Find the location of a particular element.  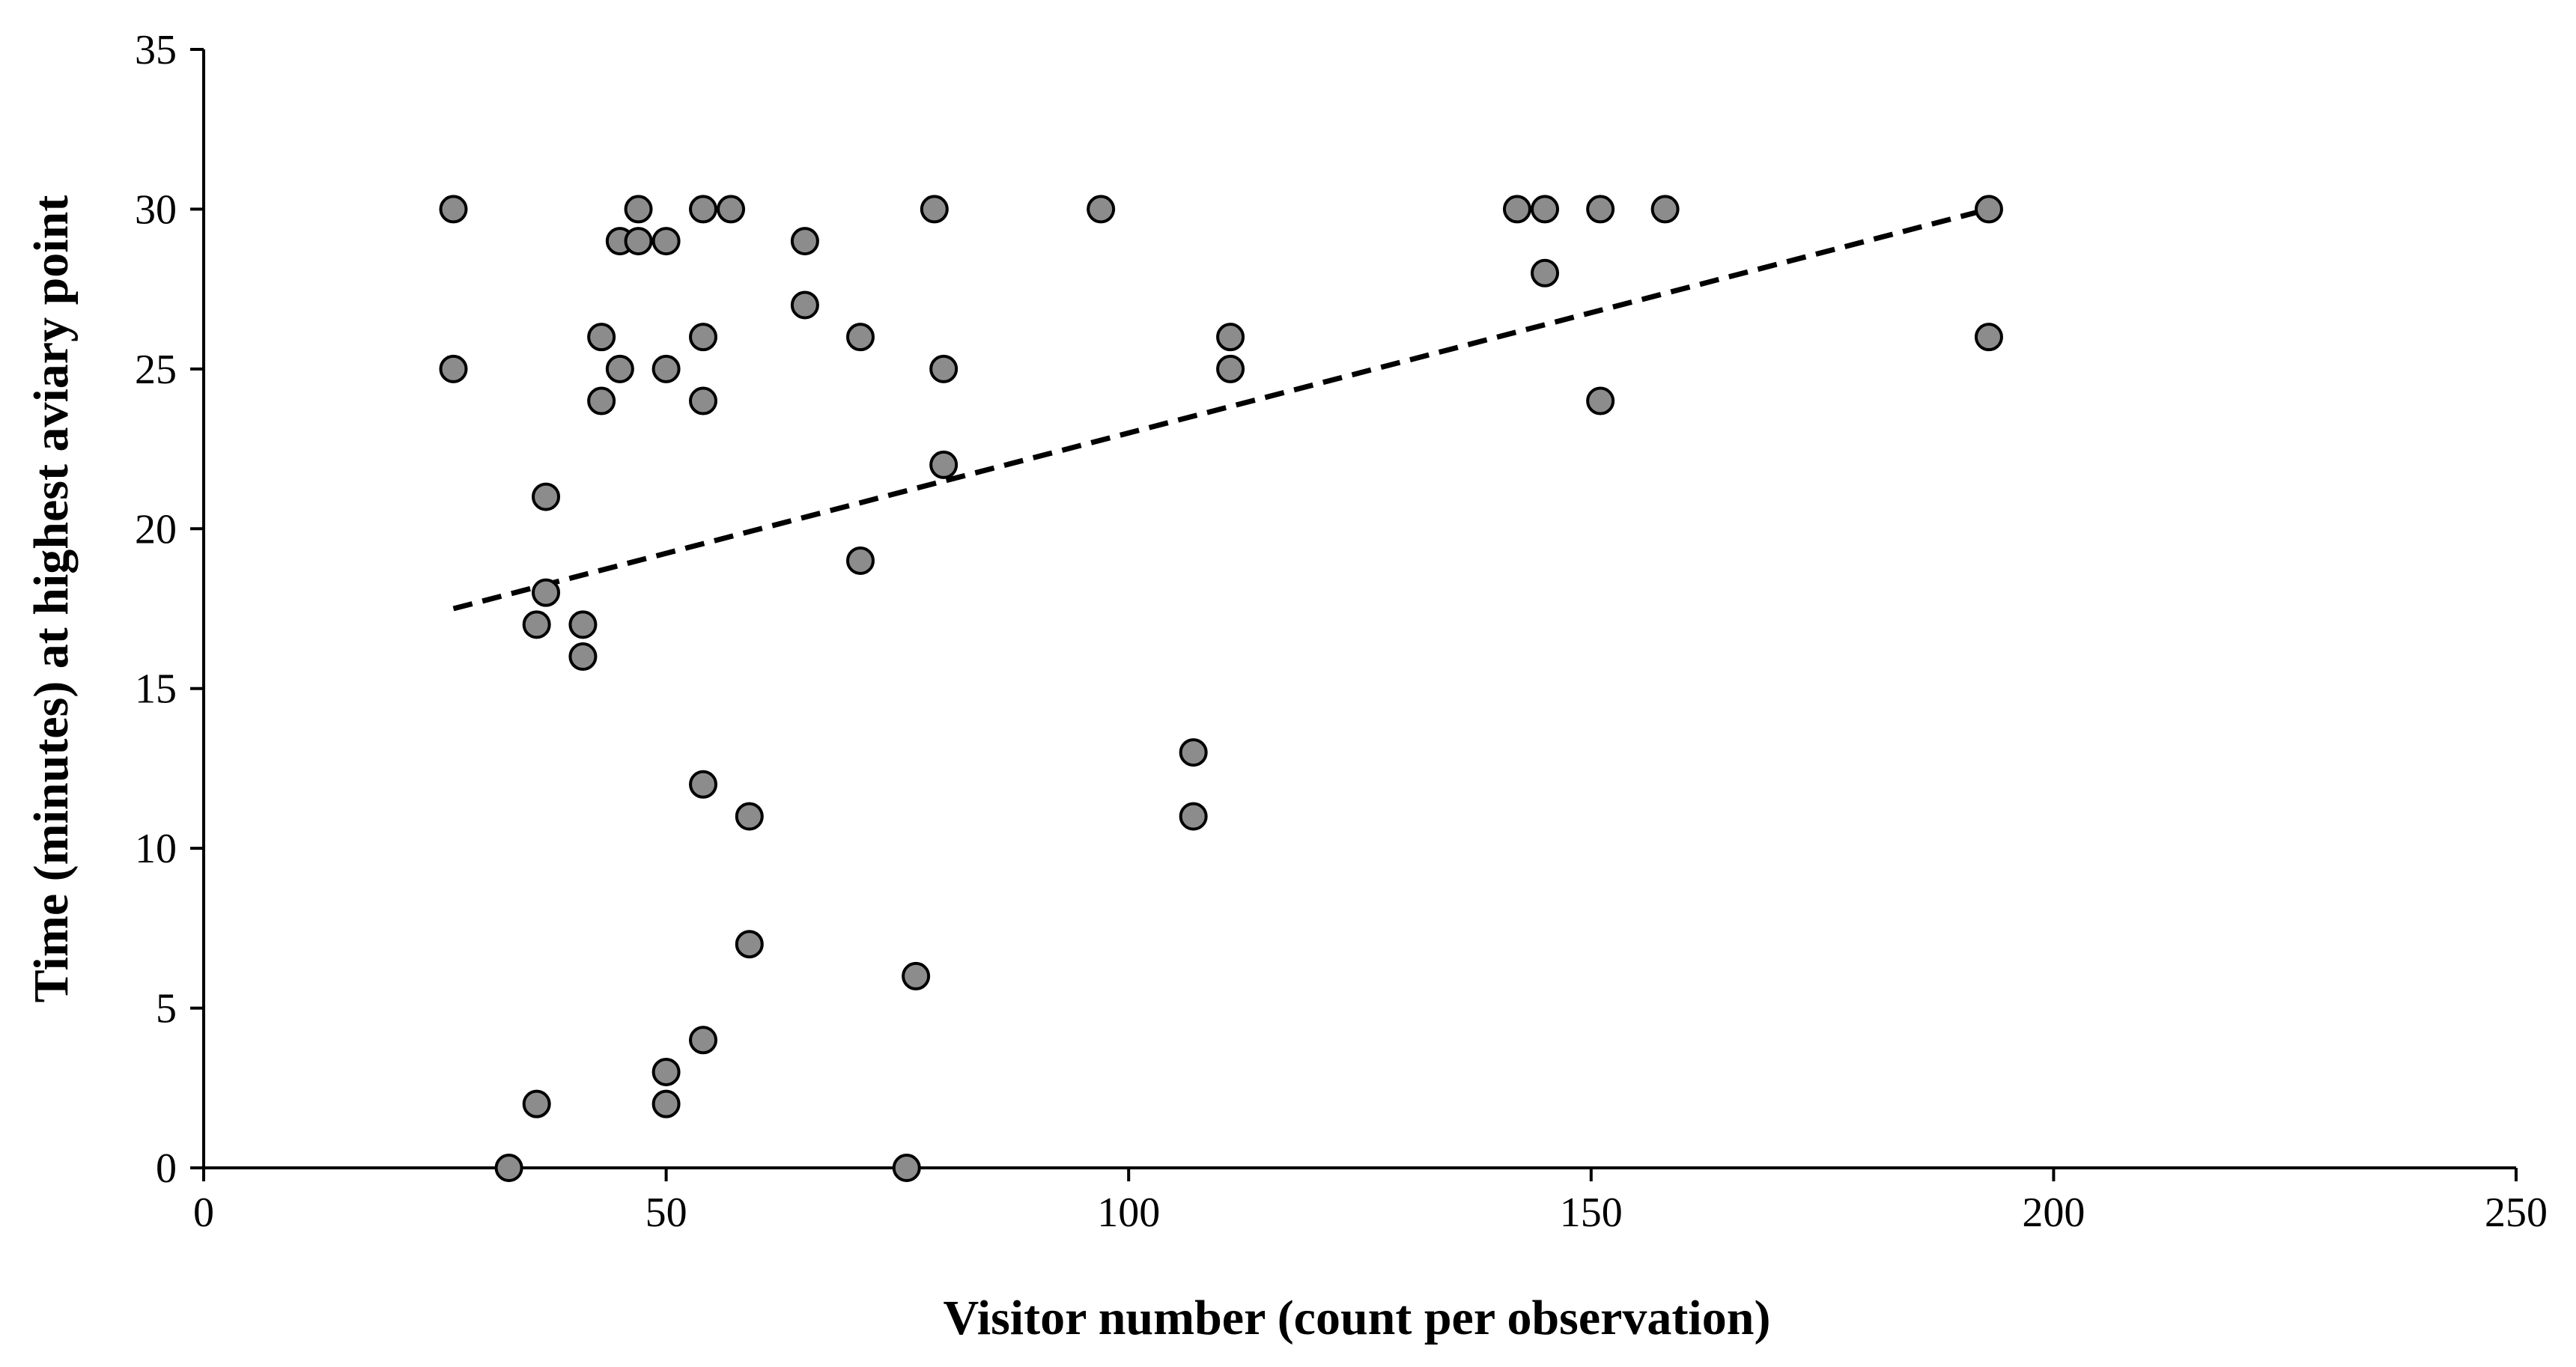

x-tick-label: 50 is located at coordinates (666, 1213).